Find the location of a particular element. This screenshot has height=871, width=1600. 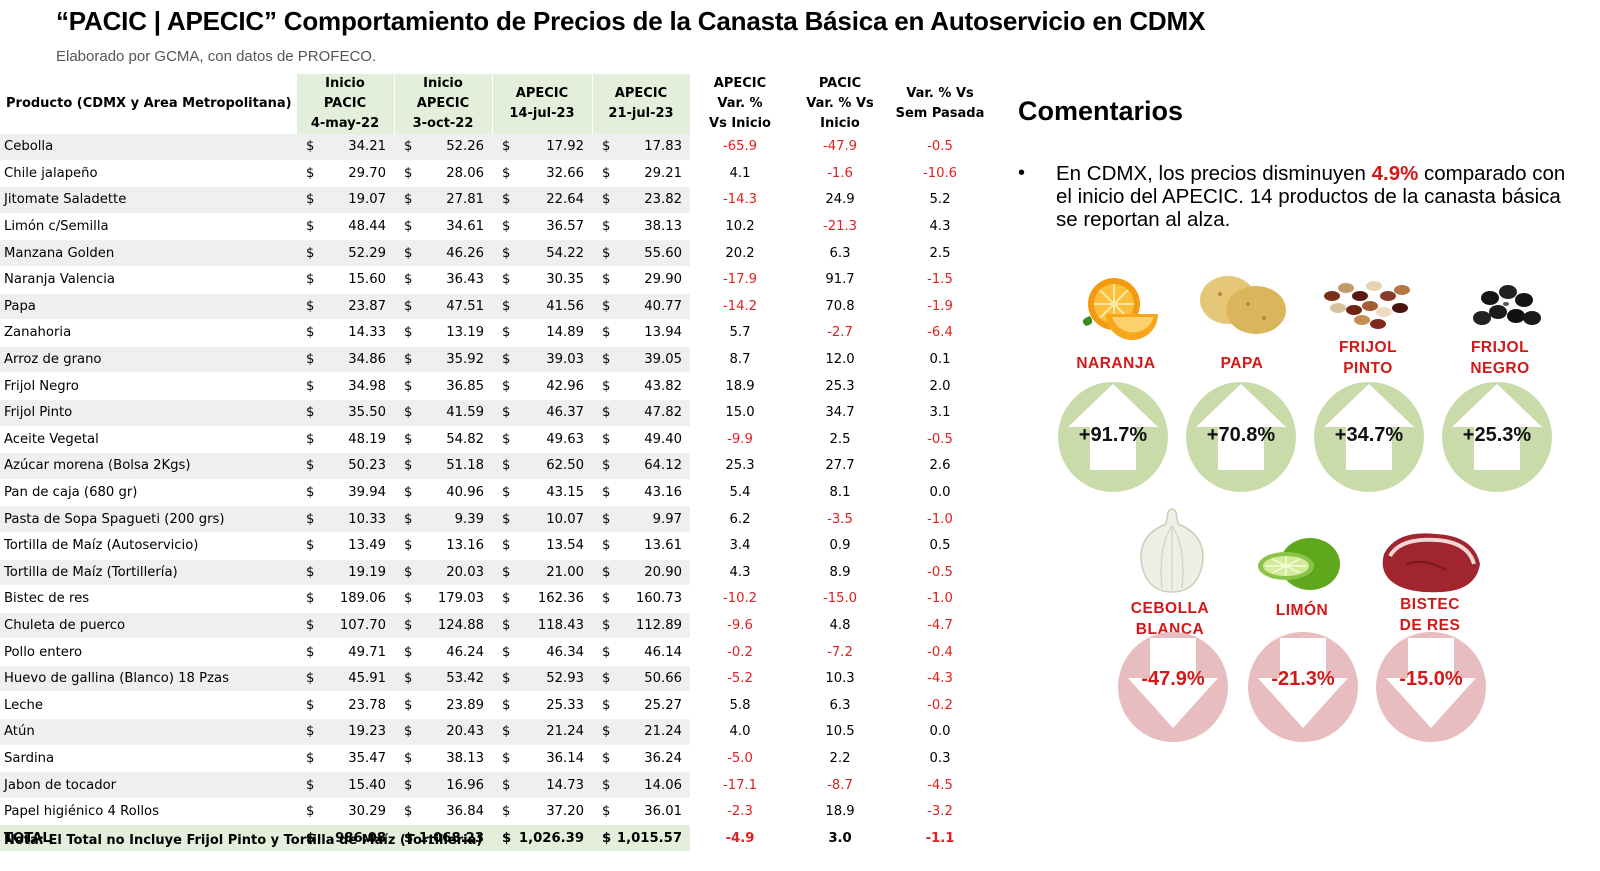

arrow-up-icon is located at coordinates (1241, 427).